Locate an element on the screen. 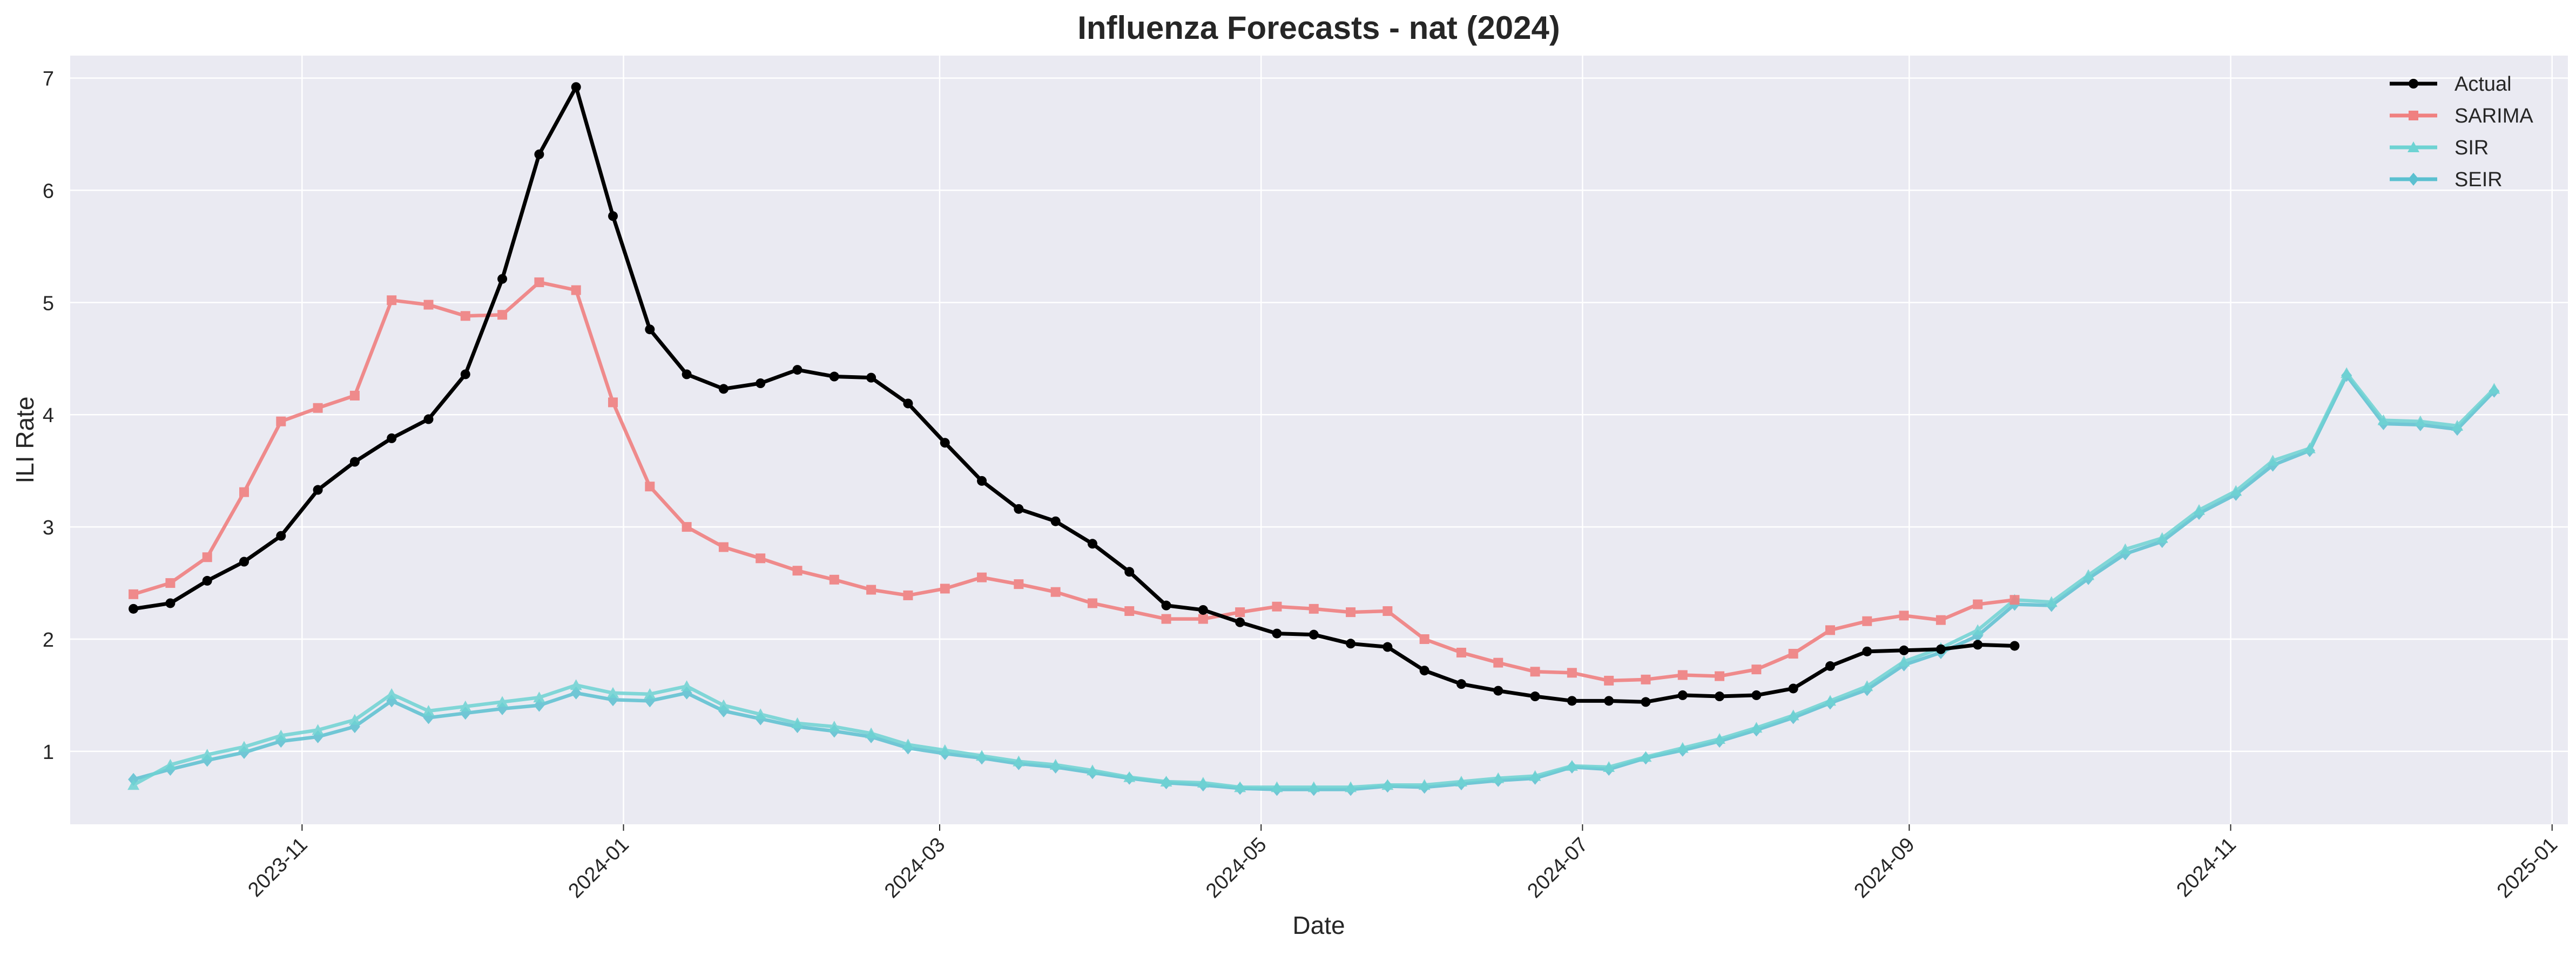 The width and height of the screenshot is (2576, 956). y-tick-label: 6 is located at coordinates (48, 191).